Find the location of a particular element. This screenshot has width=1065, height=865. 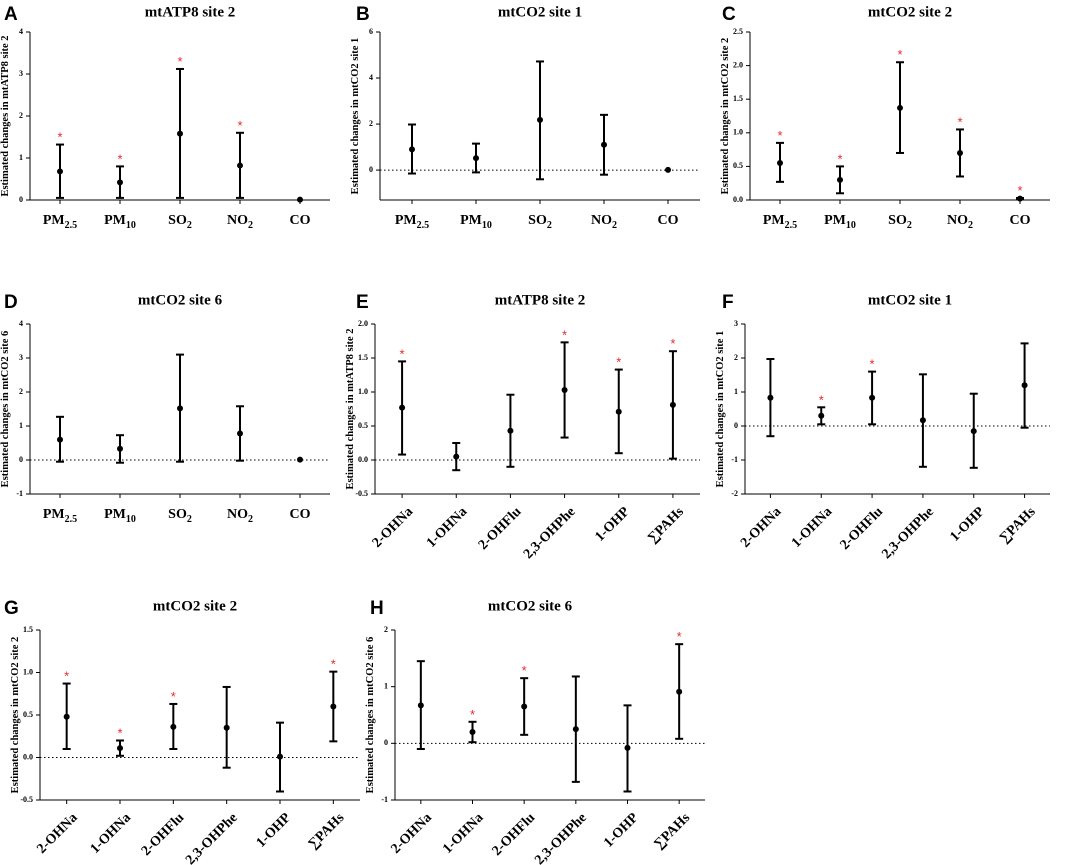

y-tick-label: 2.0 is located at coordinates (363, 323).